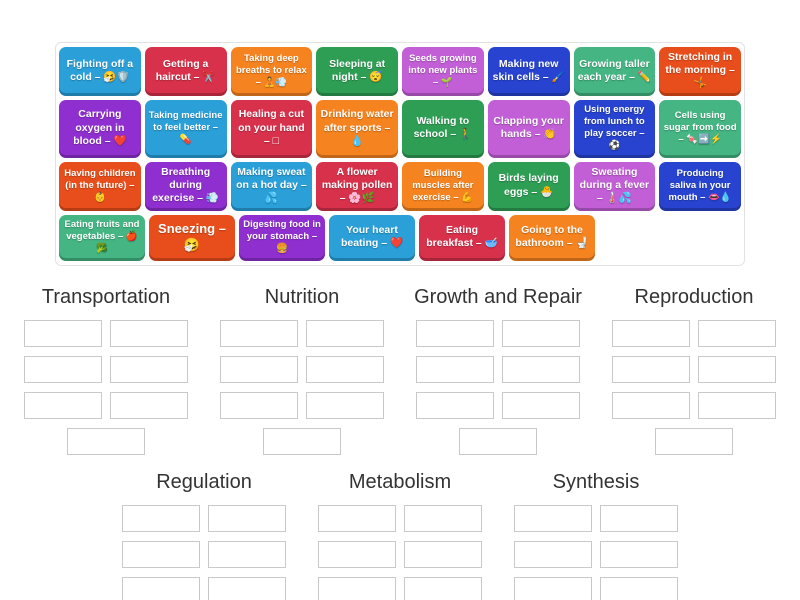  What do you see at coordinates (357, 72) in the screenshot?
I see `draggable-tile: Sleeping at night – 😴` at bounding box center [357, 72].